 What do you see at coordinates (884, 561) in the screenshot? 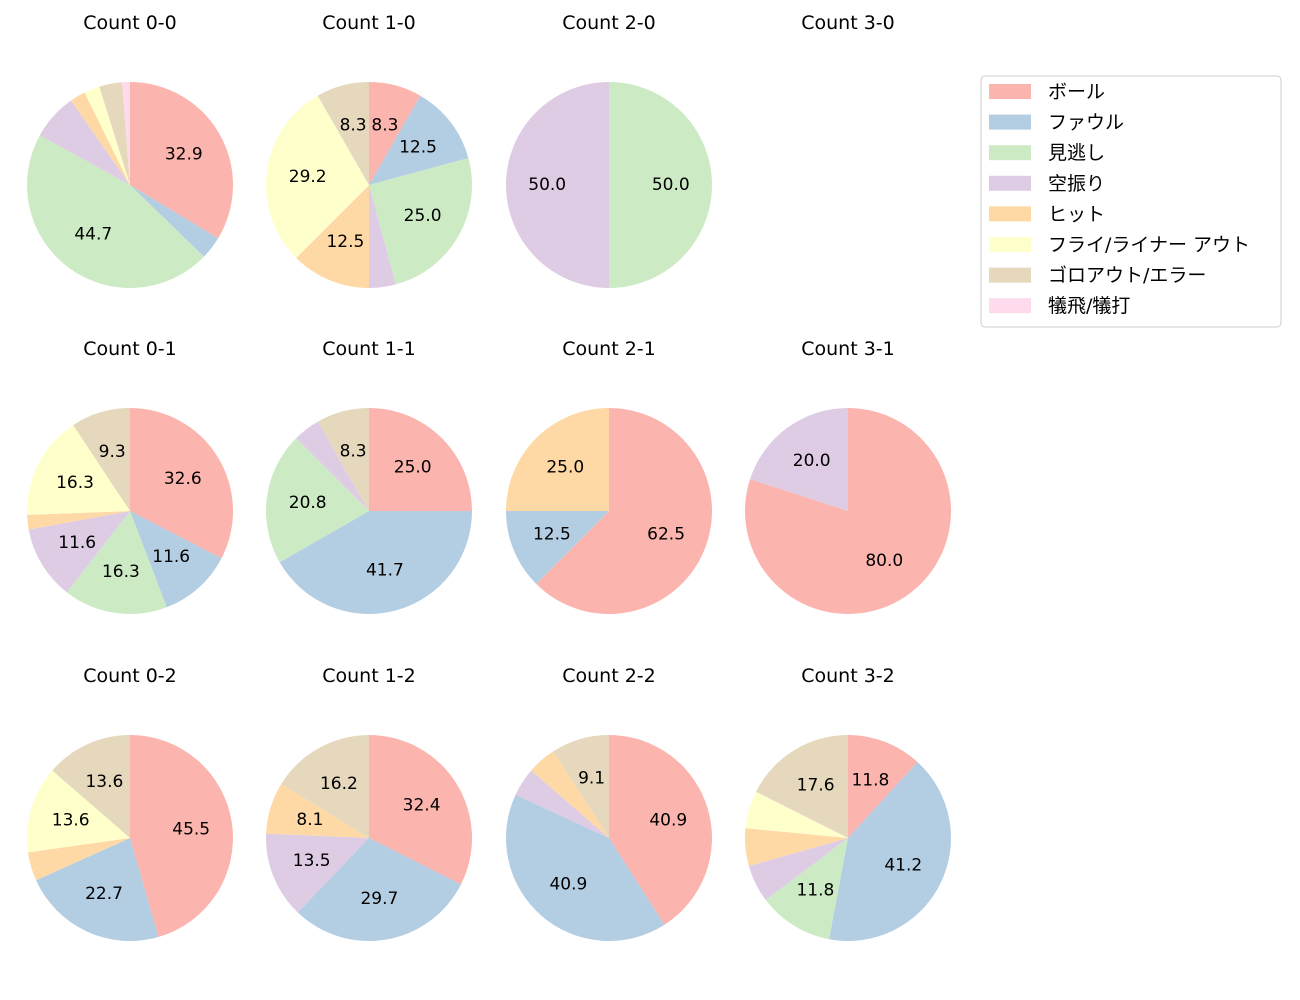
I see `slice-label: 80.0` at bounding box center [884, 561].